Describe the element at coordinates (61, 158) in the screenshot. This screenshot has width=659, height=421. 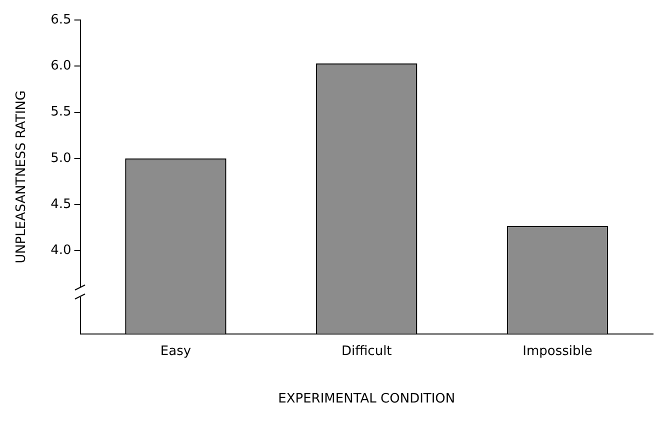
I see `y-tick-label: 5.0` at that location.